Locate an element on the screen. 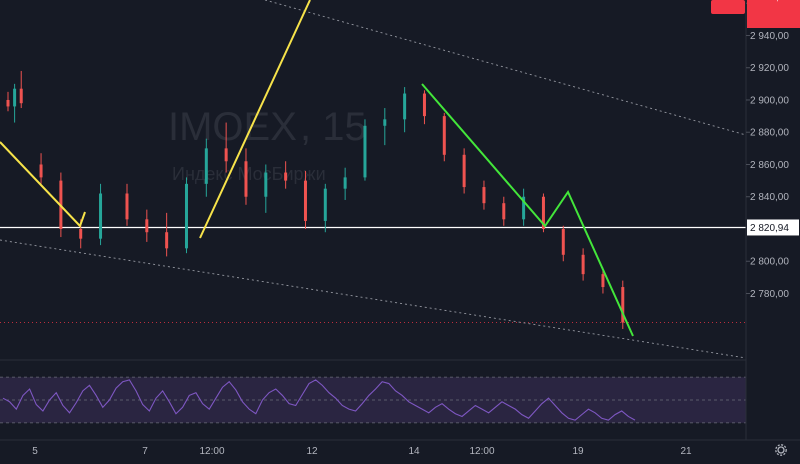 This screenshot has height=464, width=800. time-tick-label: 21 is located at coordinates (686, 451).